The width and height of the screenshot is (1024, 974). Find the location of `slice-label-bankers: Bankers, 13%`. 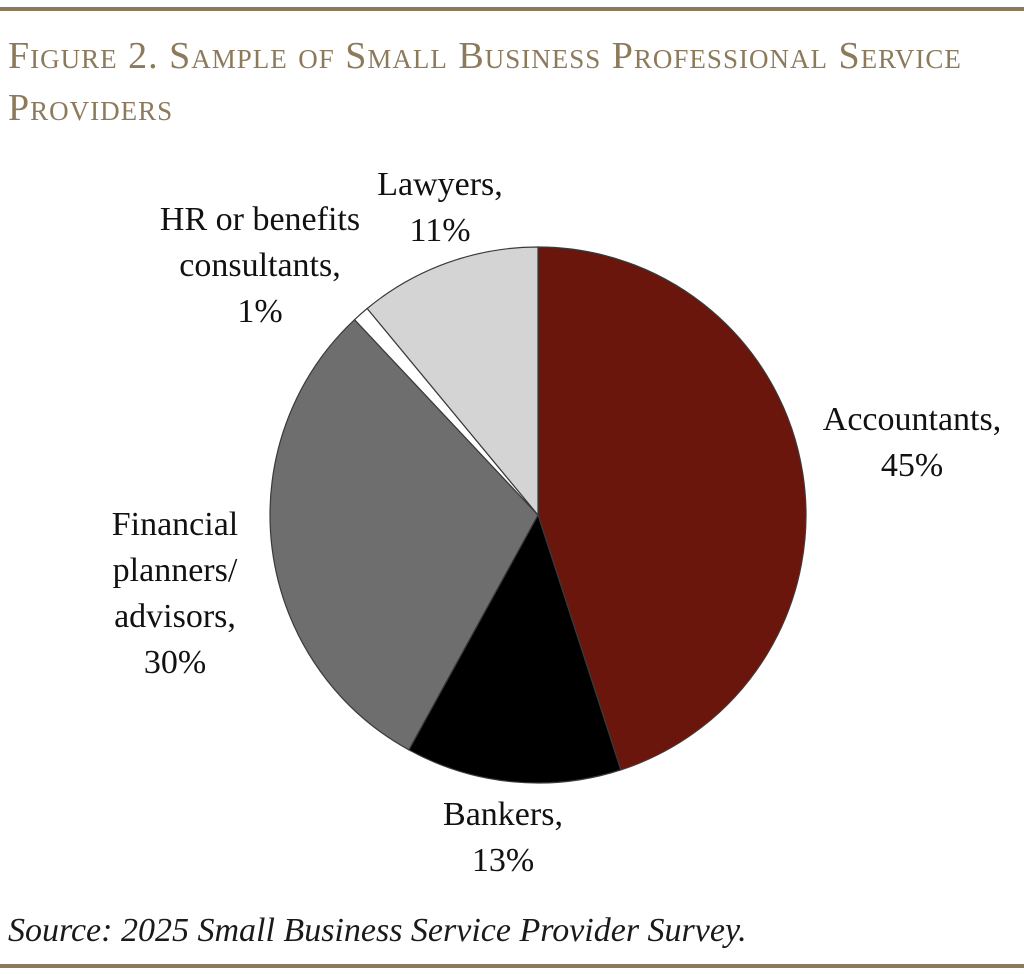

slice-label-bankers: Bankers, 13% is located at coordinates (503, 837).